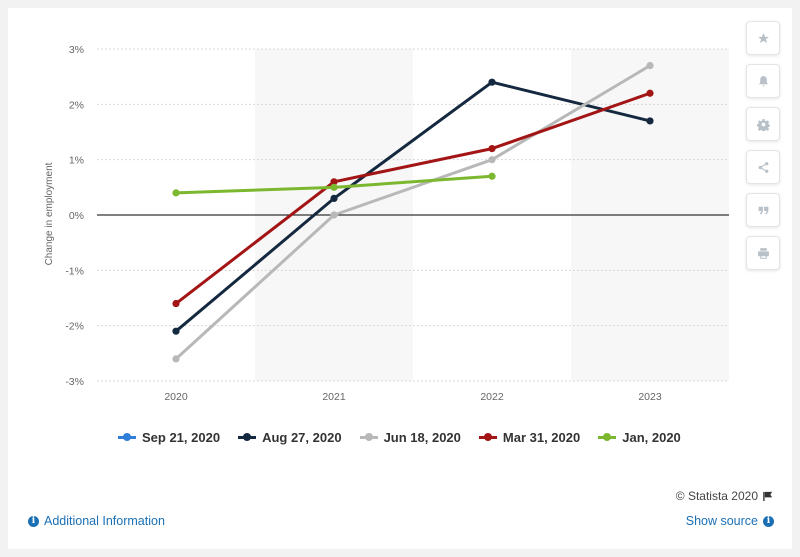  Describe the element at coordinates (74, 327) in the screenshot. I see `y-tick-label: -2%` at that location.